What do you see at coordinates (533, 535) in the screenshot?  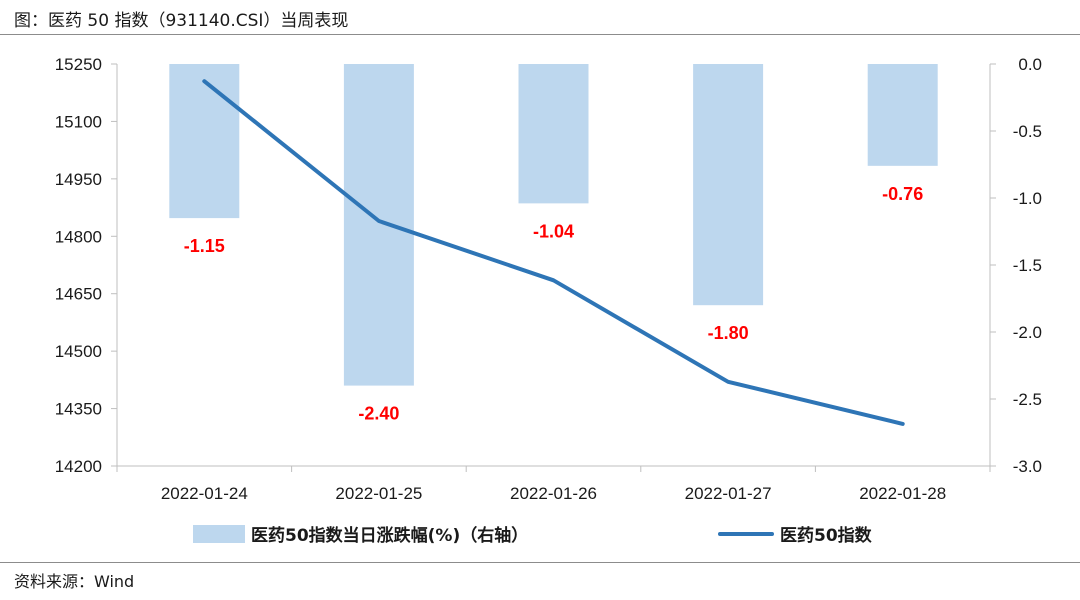 I see `legend: 医药50指数当日涨跌幅(%)（右轴） 医药50指数` at bounding box center [533, 535].